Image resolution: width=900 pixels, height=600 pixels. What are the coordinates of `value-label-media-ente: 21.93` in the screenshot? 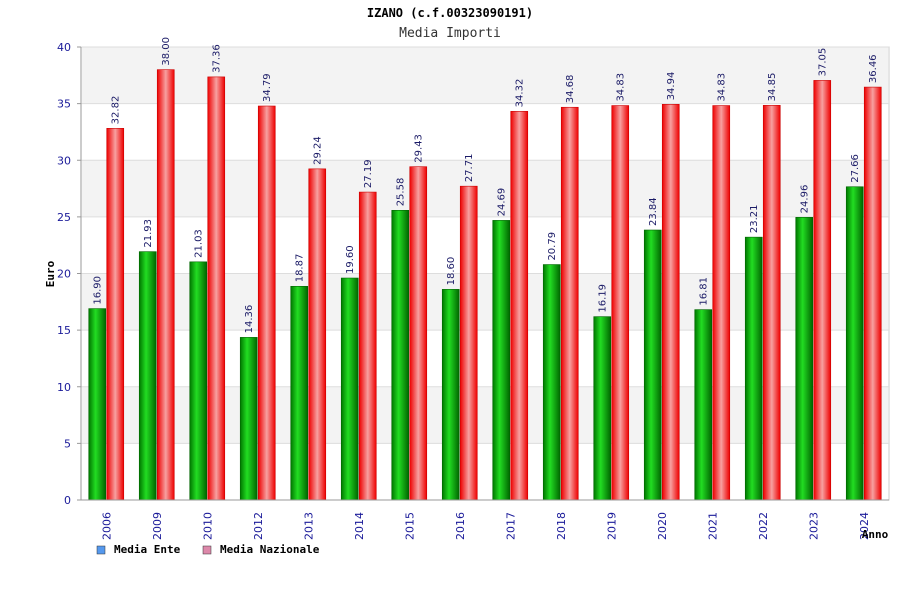 It's located at (148, 233).